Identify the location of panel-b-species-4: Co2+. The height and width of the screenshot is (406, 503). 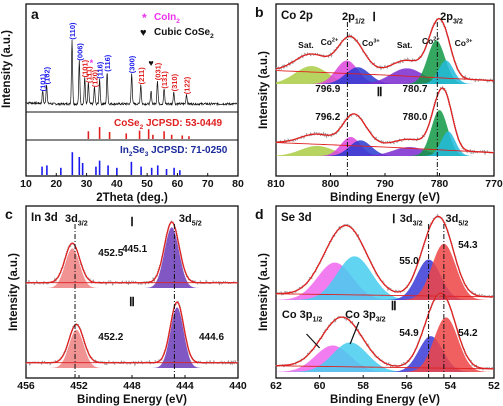
(431, 41).